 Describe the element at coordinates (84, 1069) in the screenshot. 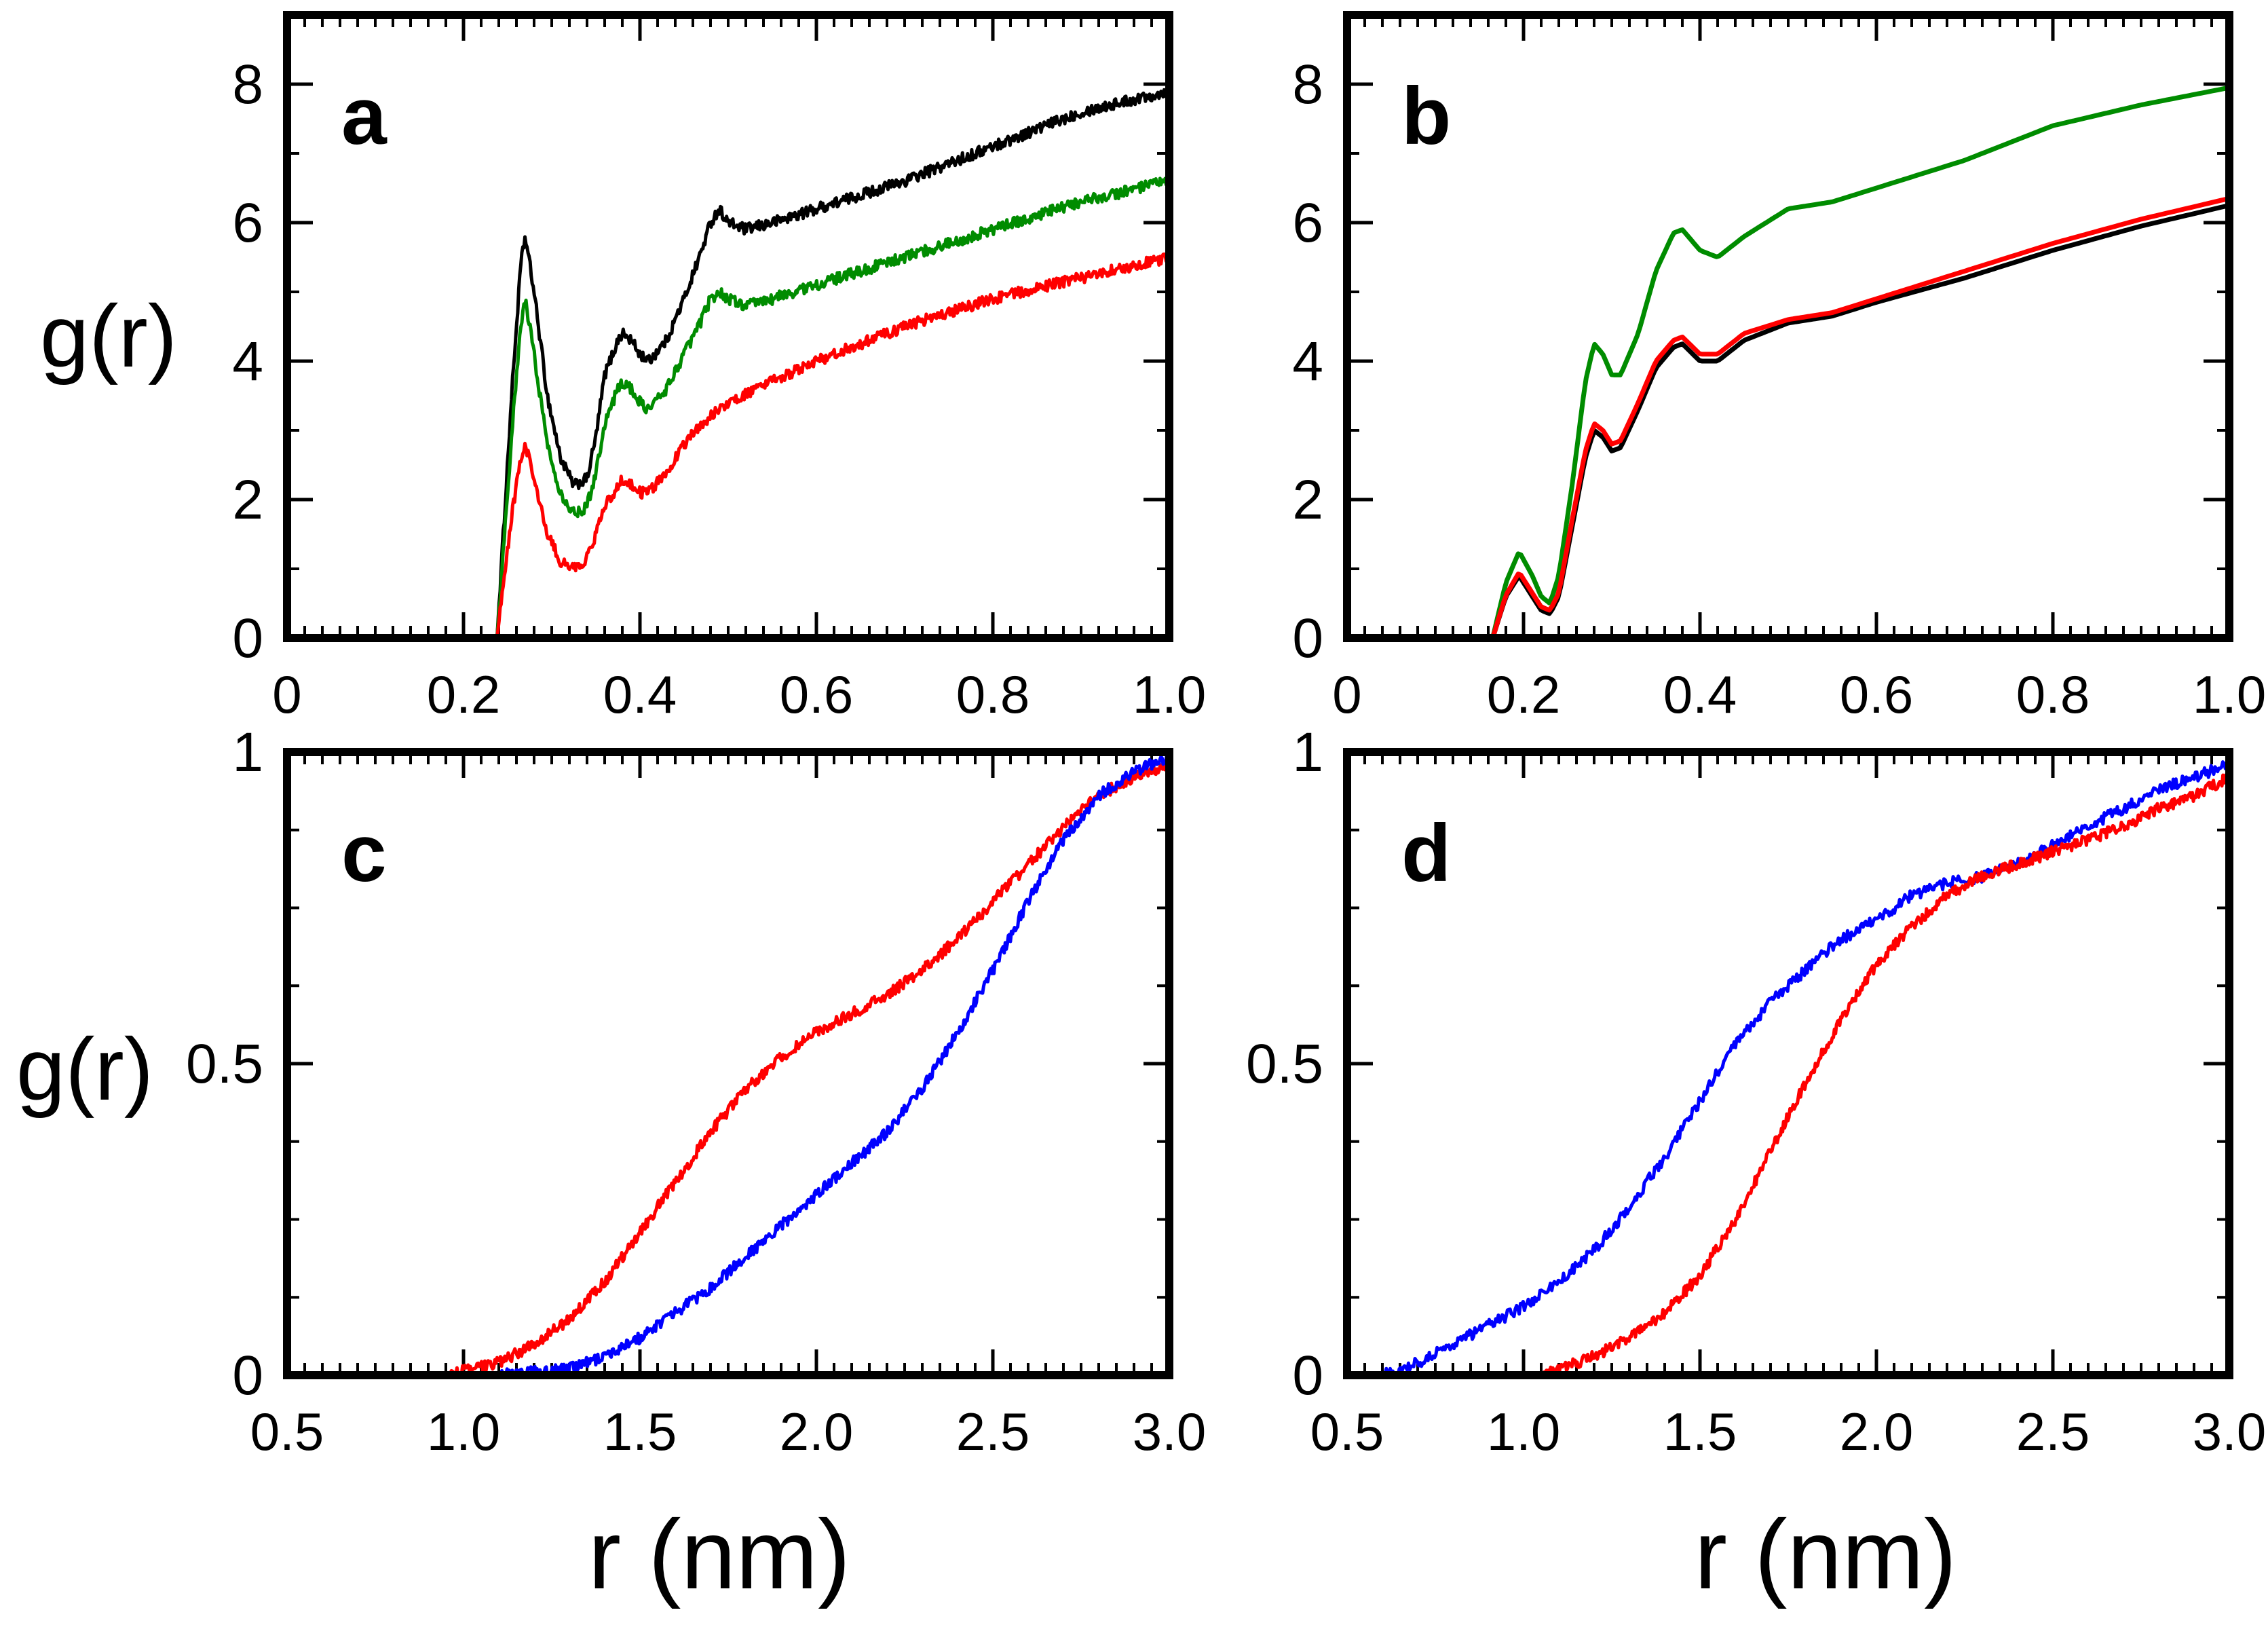

I see `y-axis-label-bottom: g(r)` at that location.